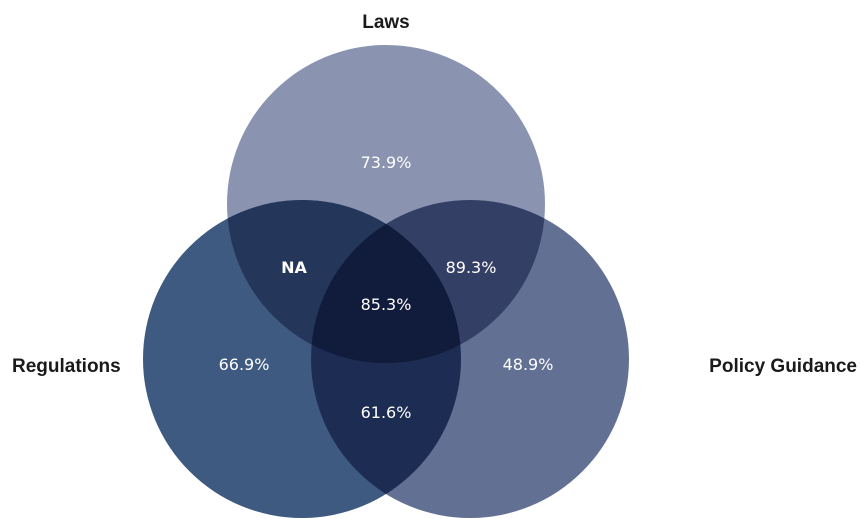 The height and width of the screenshot is (519, 860). I want to click on regulations-label: Regulations, so click(66, 366).